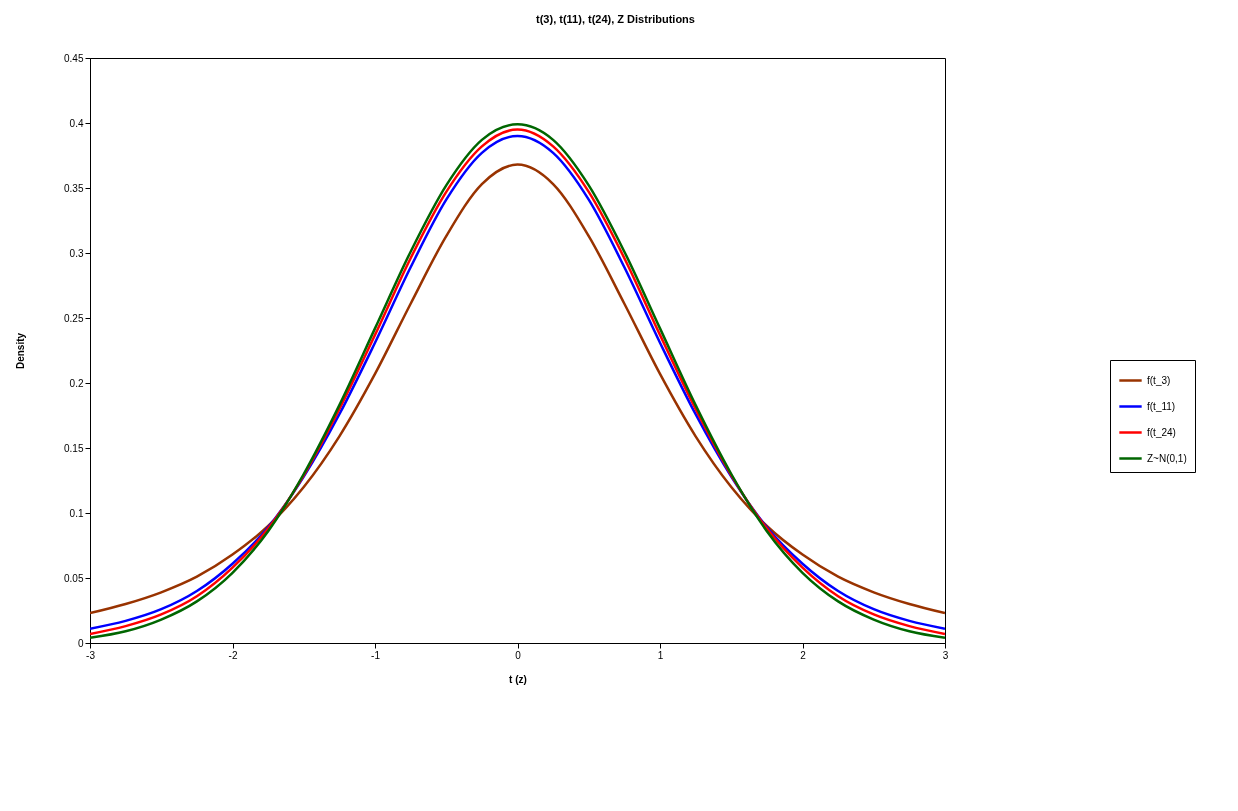 The width and height of the screenshot is (1238, 811). Describe the element at coordinates (76, 513) in the screenshot. I see `y-tick-label: 0.1` at that location.